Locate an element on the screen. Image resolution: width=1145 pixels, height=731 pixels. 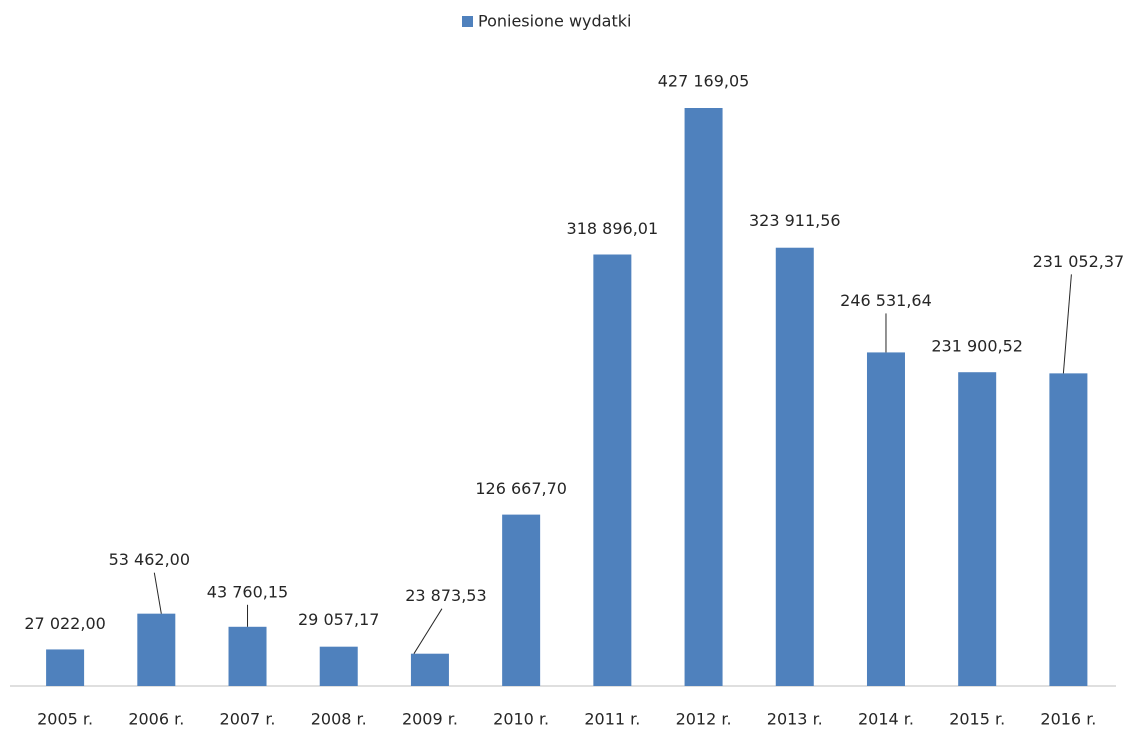
x-tick-label: 2016 r. is located at coordinates (1068, 719).